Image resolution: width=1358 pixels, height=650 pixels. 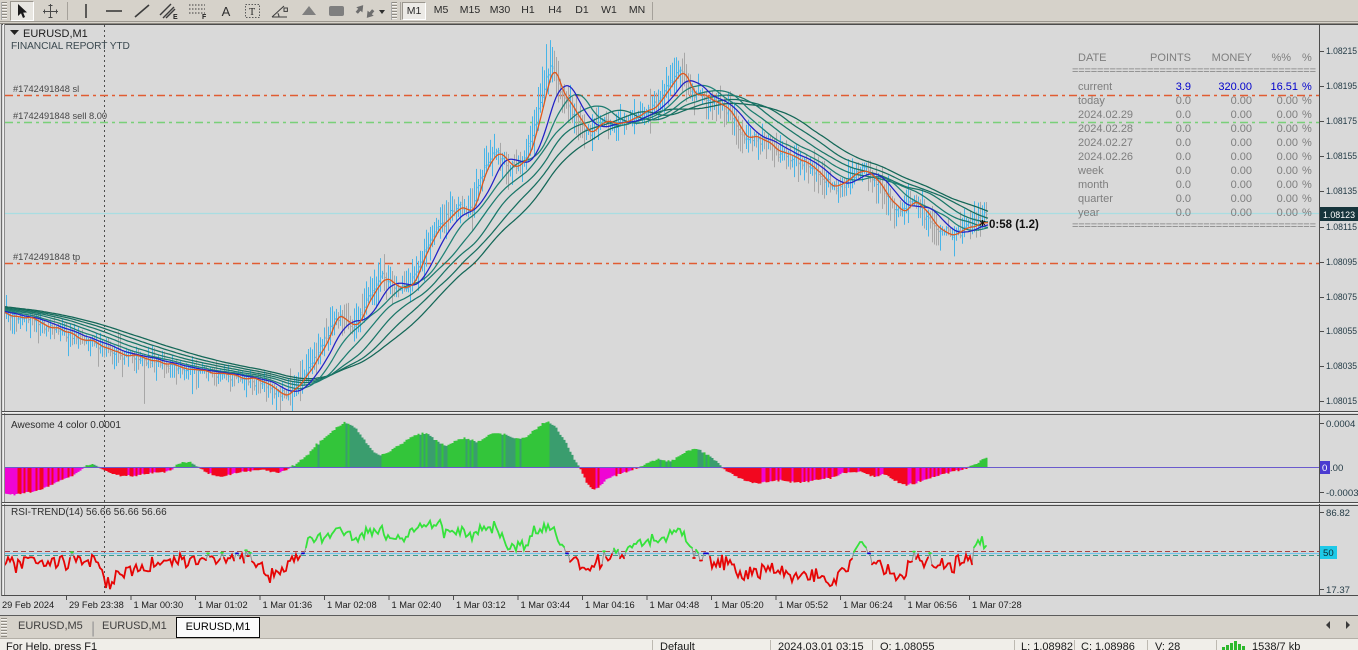 I want to click on svg-text: 1 Mar 07:28, so click(x=997, y=605).